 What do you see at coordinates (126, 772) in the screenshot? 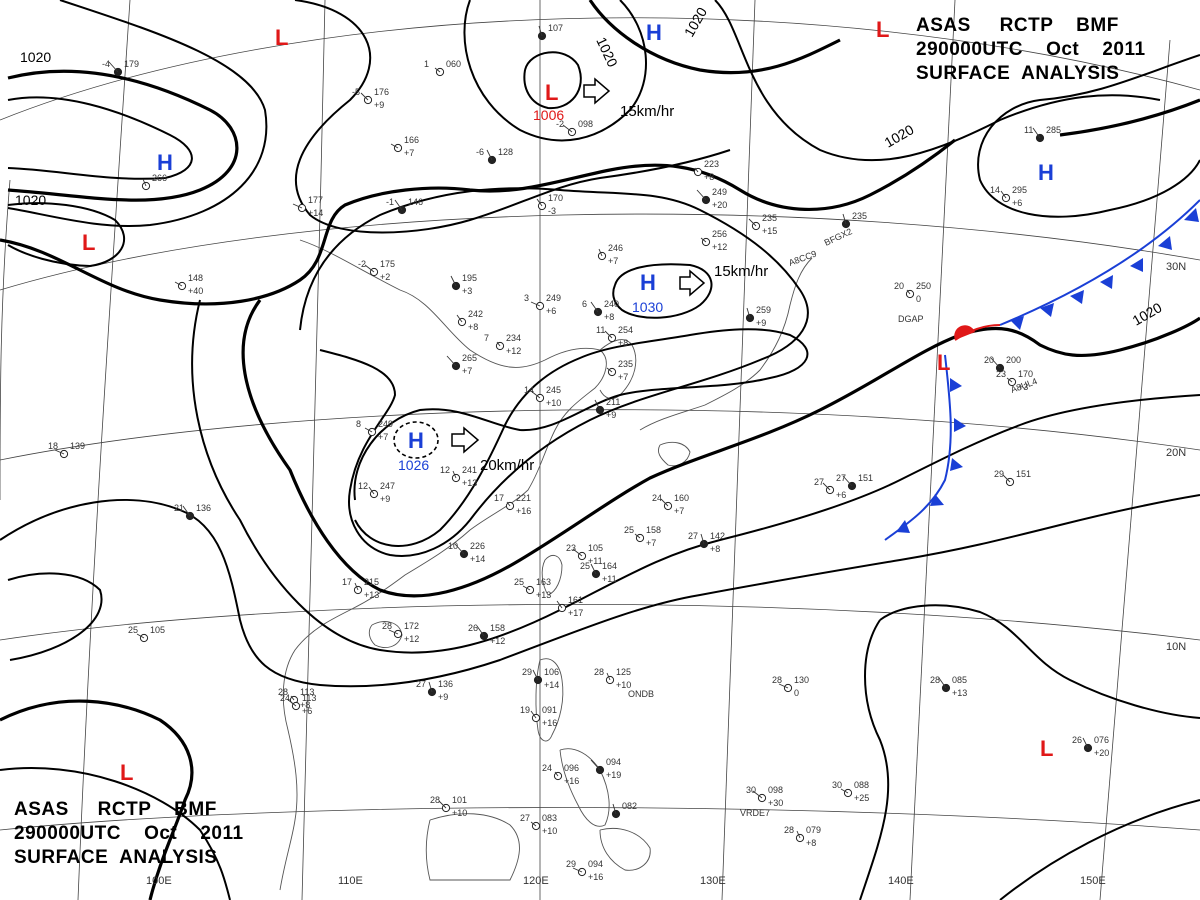
I see `low-pressure-marker: L` at bounding box center [126, 772].